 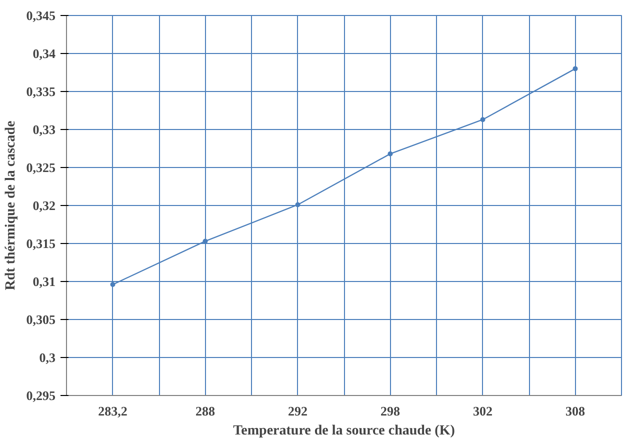 I want to click on y-tick-label: 0,325, so click(x=41, y=167).